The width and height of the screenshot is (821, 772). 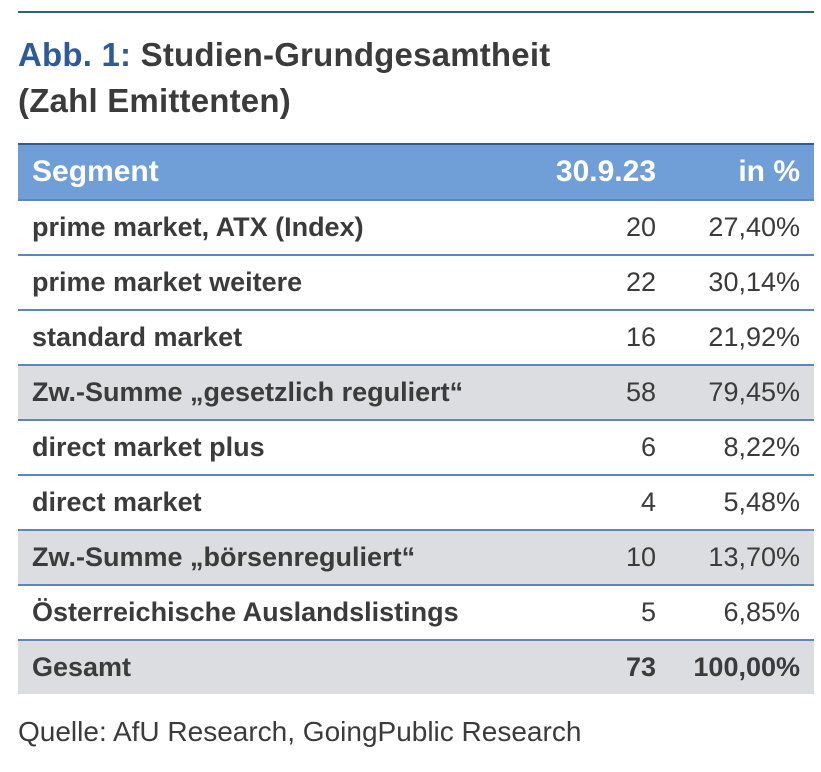 I want to click on figure-title-line2: (Zahl Emittenten), so click(x=154, y=100).